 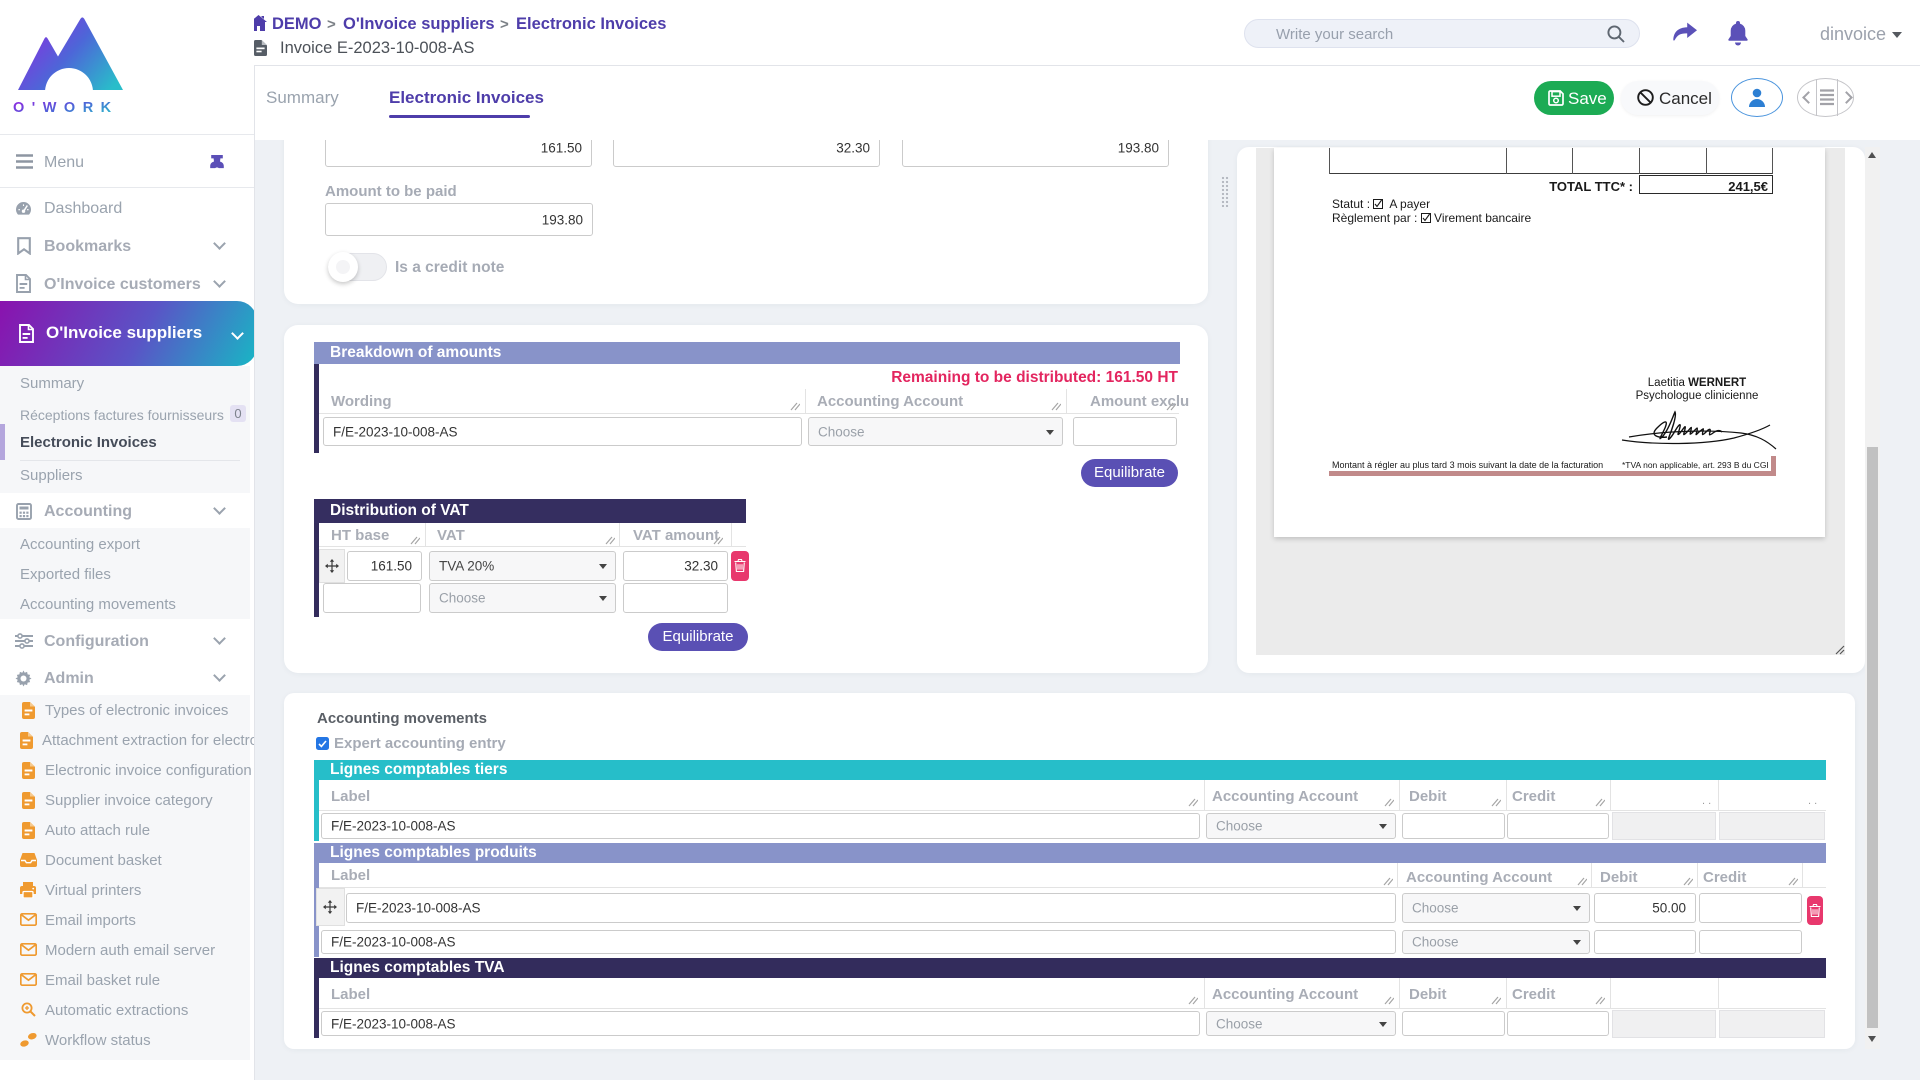 What do you see at coordinates (66, 108) in the screenshot?
I see `svg-text: O'WORK` at bounding box center [66, 108].